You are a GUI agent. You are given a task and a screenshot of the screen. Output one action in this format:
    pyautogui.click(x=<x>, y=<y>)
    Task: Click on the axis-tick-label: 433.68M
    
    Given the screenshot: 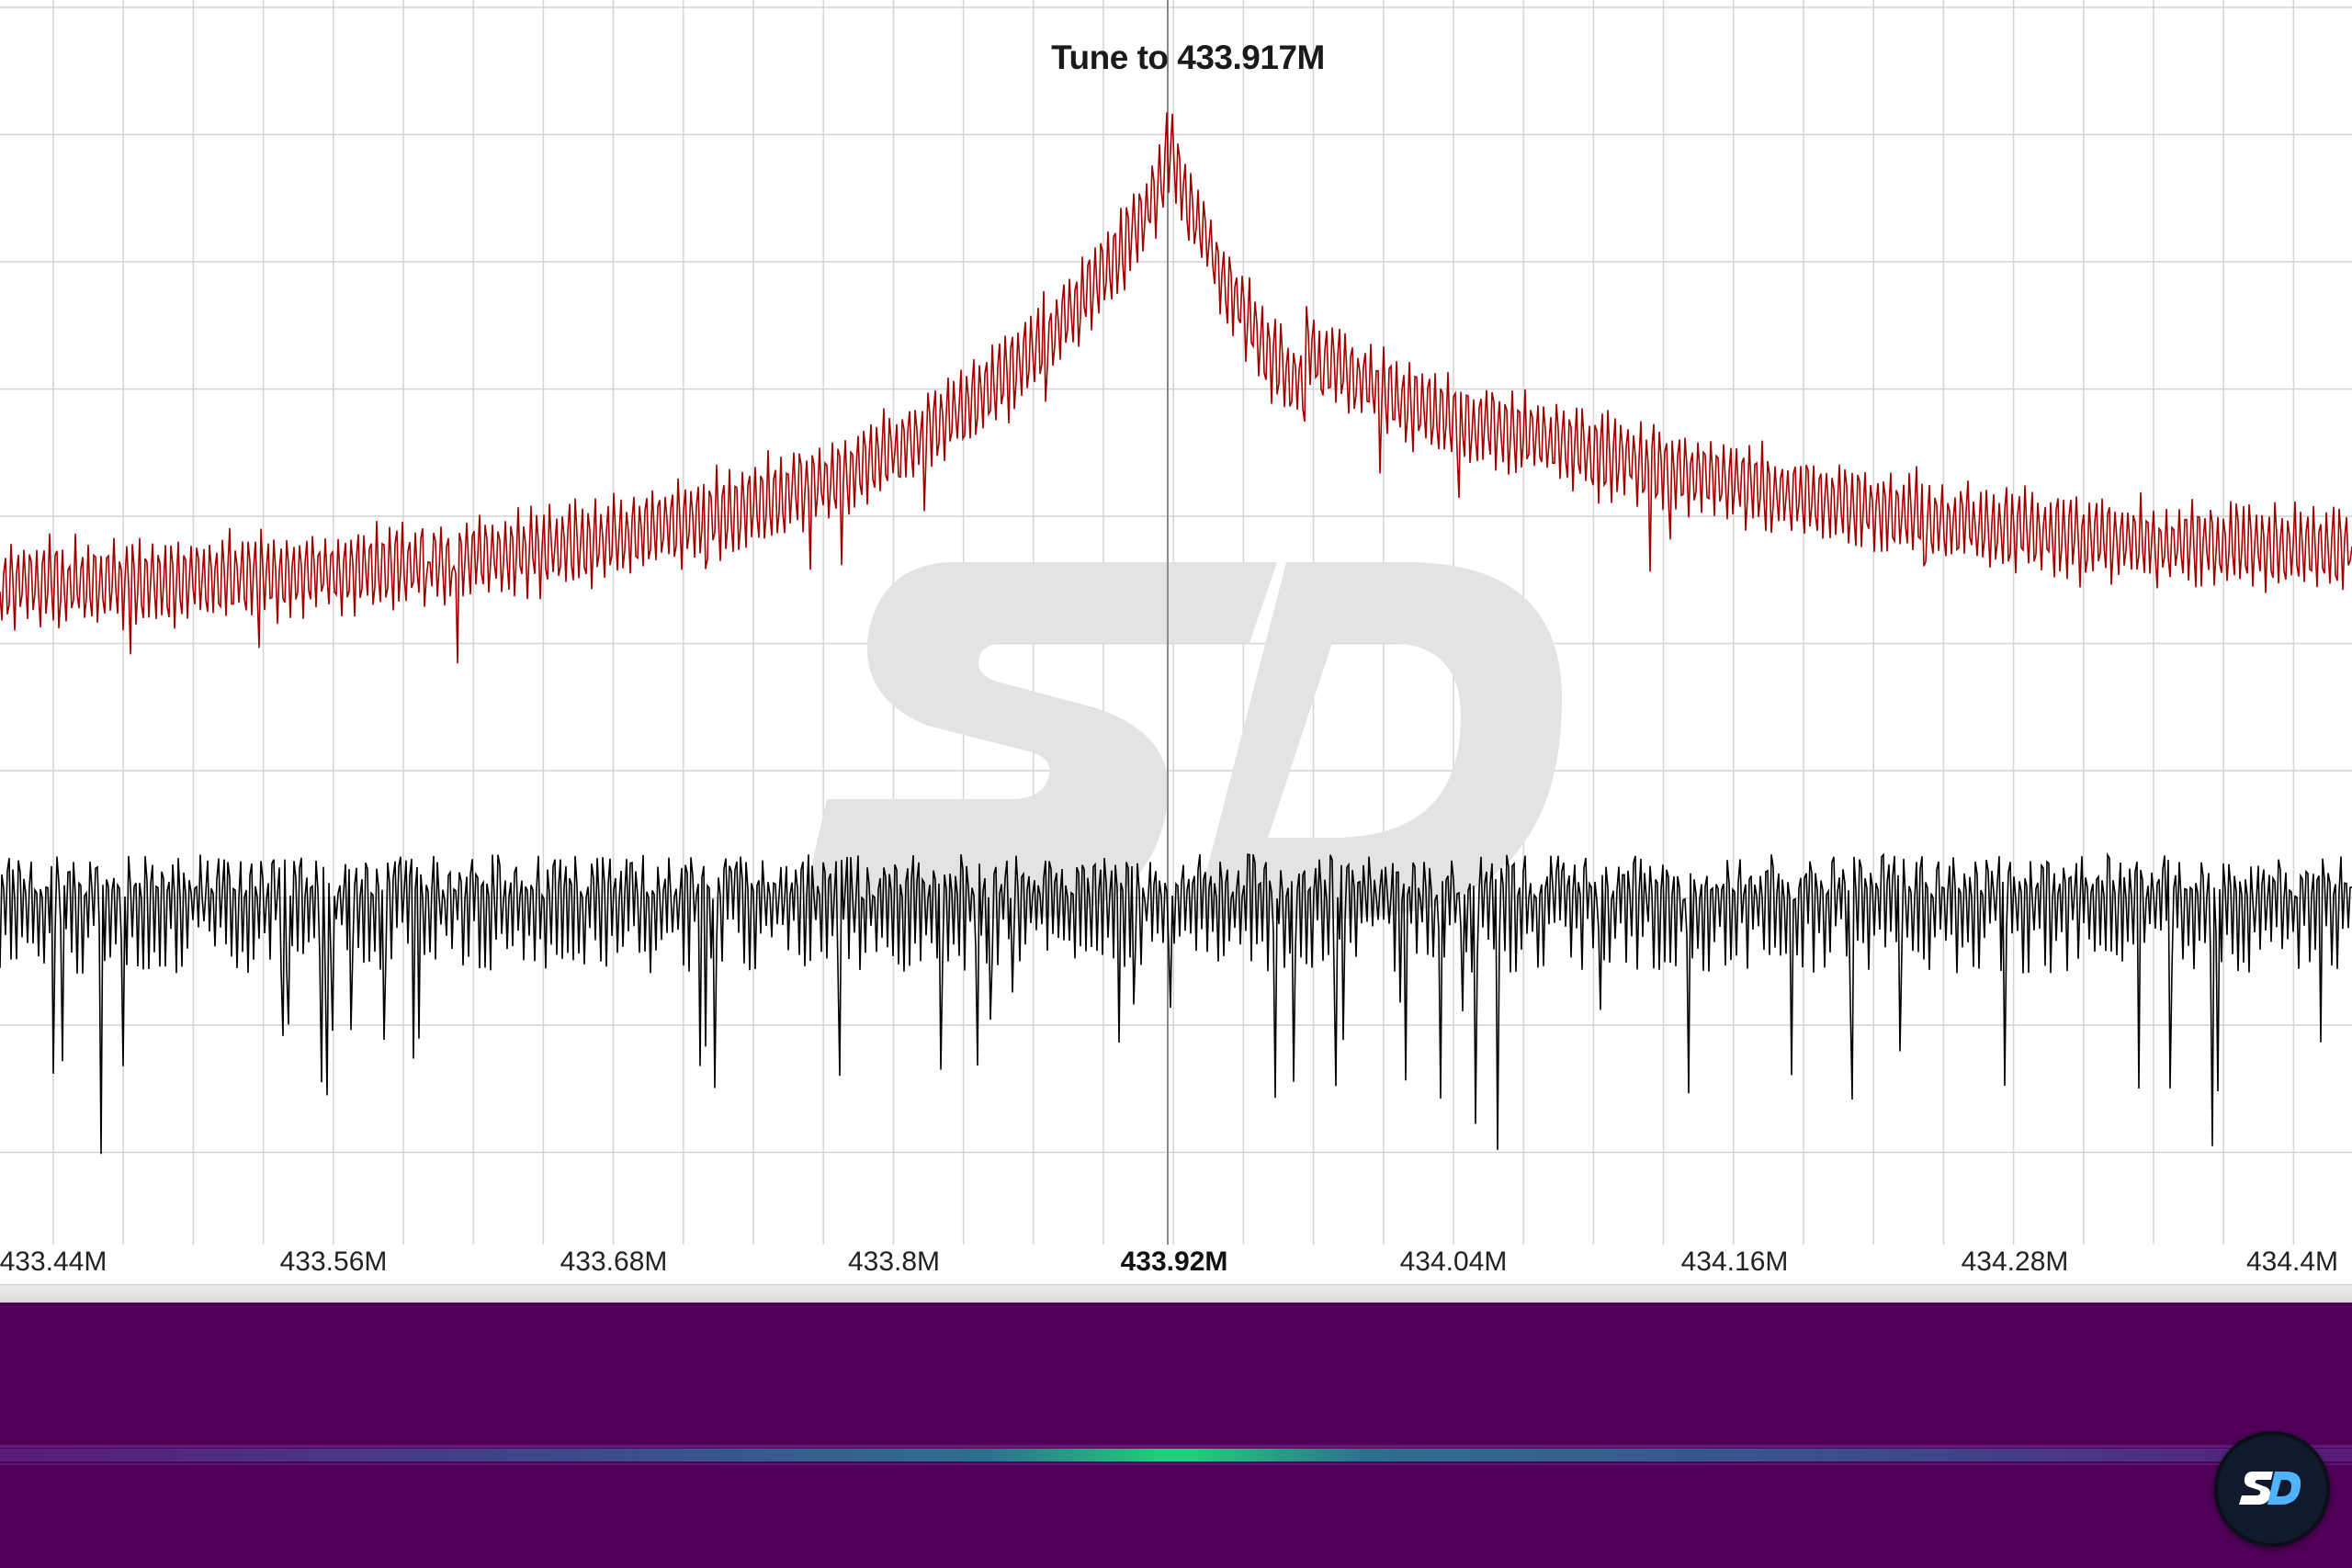 What is the action you would take?
    pyautogui.click(x=614, y=1262)
    